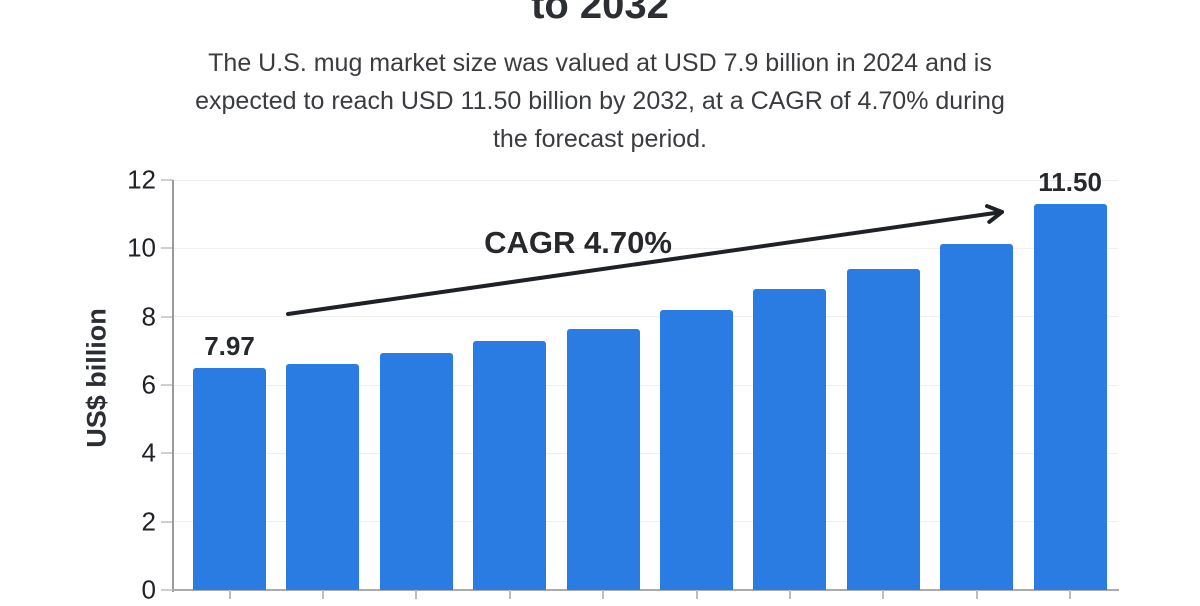 The image size is (1200, 606). Describe the element at coordinates (645, 590) in the screenshot. I see `x-axis-line` at that location.